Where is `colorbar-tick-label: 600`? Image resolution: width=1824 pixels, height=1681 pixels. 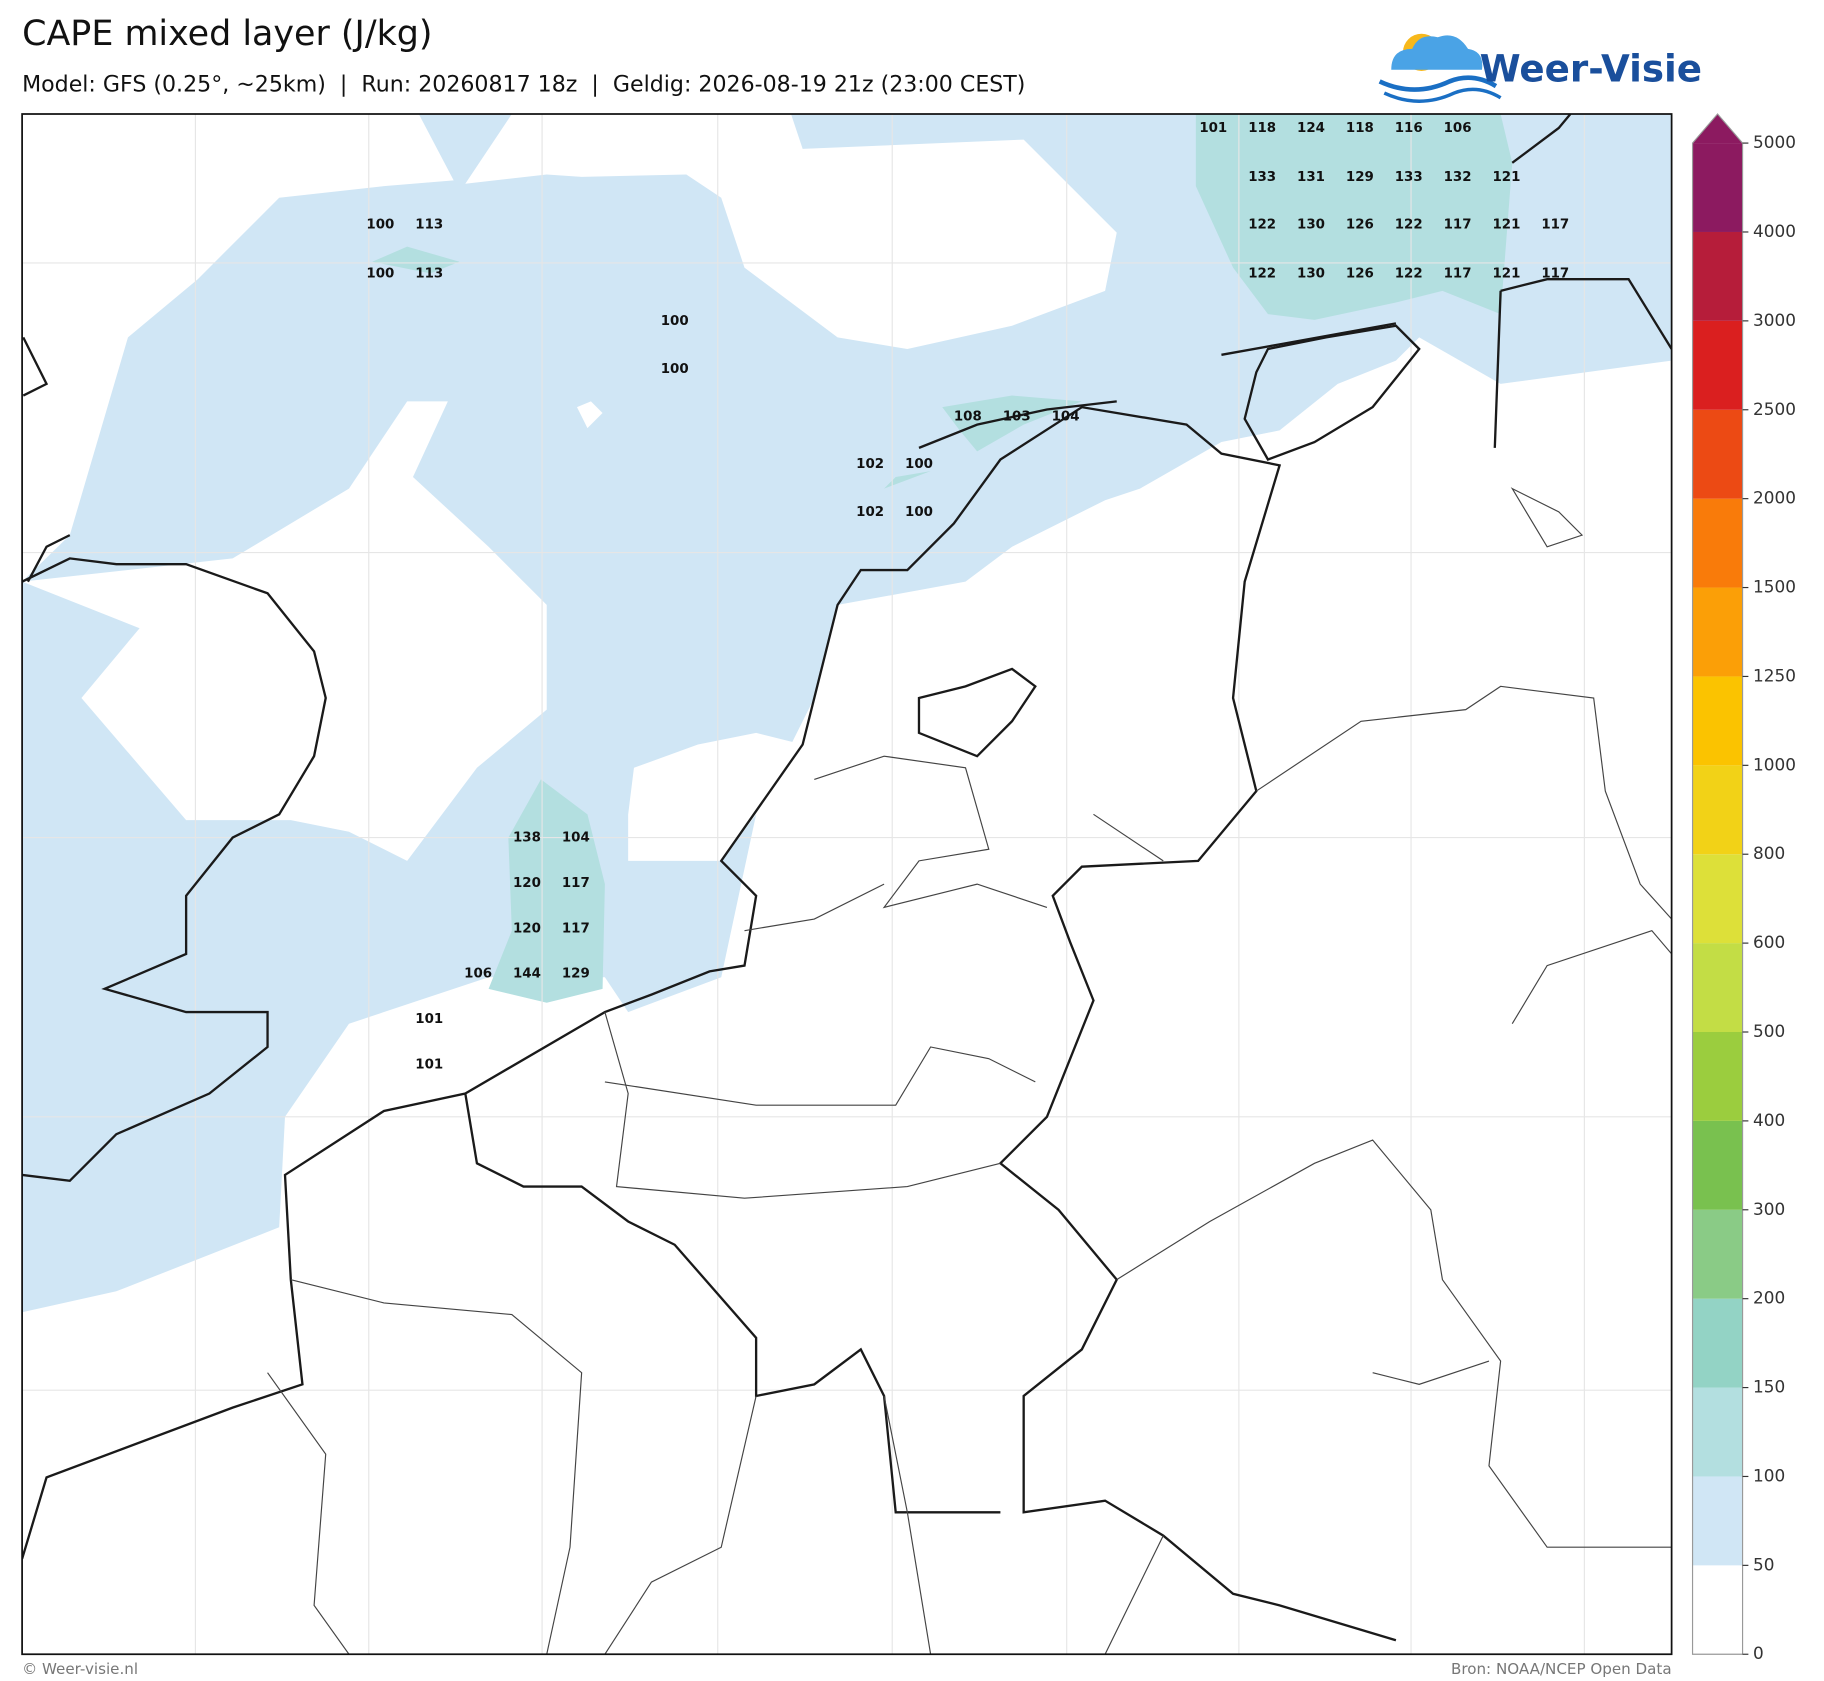 colorbar-tick-label: 600 is located at coordinates (1769, 942).